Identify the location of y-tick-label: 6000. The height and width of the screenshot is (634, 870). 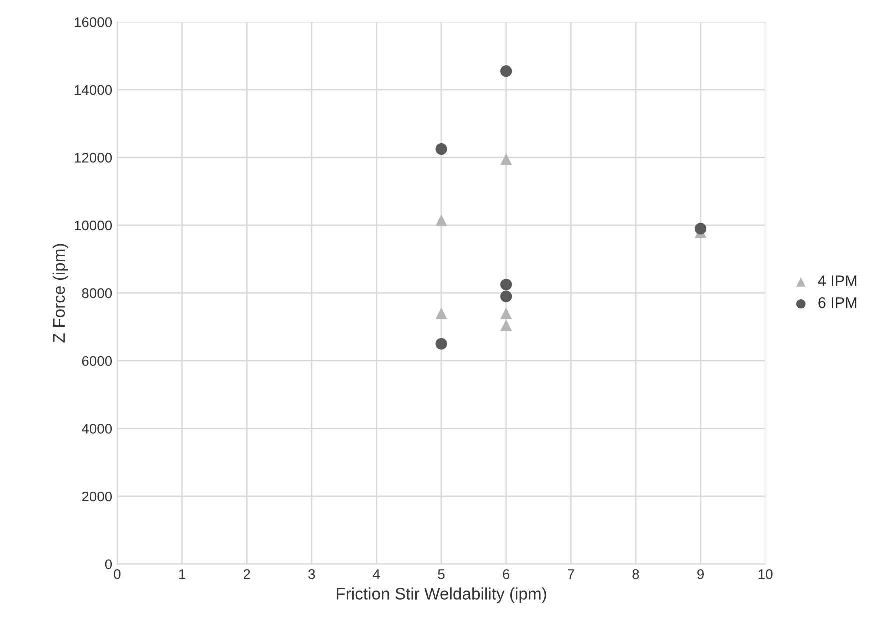
(97, 361).